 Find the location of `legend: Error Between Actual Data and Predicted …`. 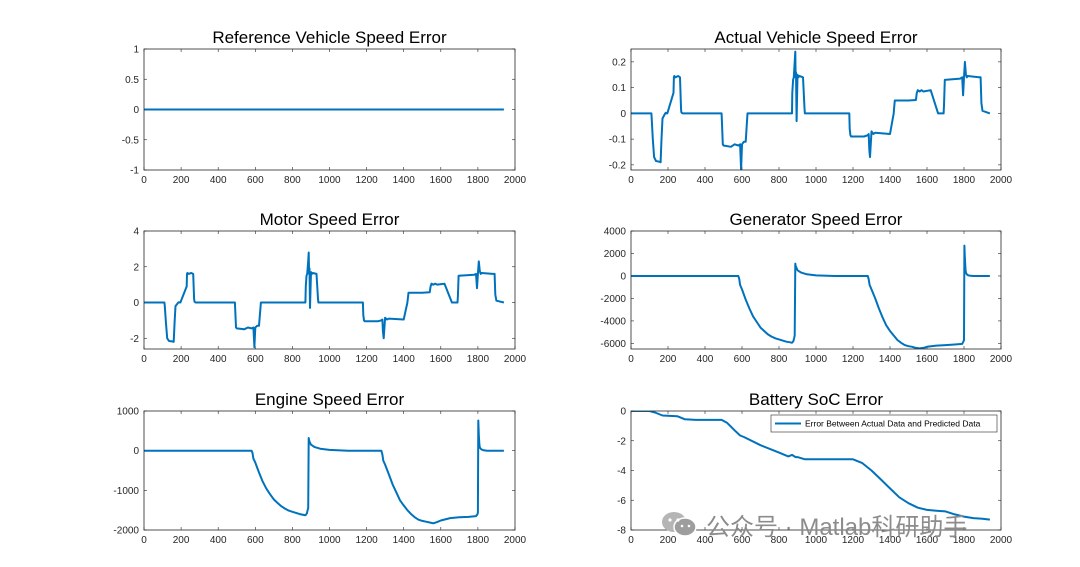

legend: Error Between Actual Data and Predicted … is located at coordinates (884, 423).